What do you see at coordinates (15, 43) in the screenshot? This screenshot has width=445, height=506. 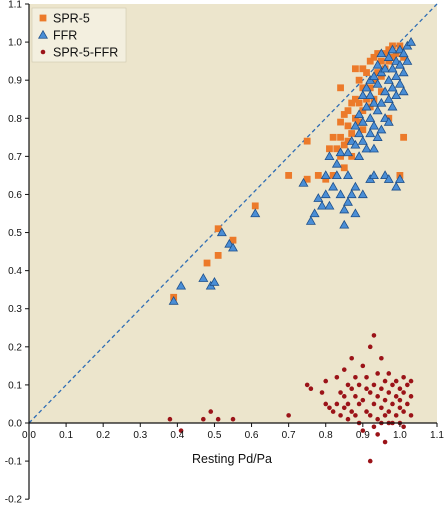 I see `y-tick-label: 1.0` at bounding box center [15, 43].